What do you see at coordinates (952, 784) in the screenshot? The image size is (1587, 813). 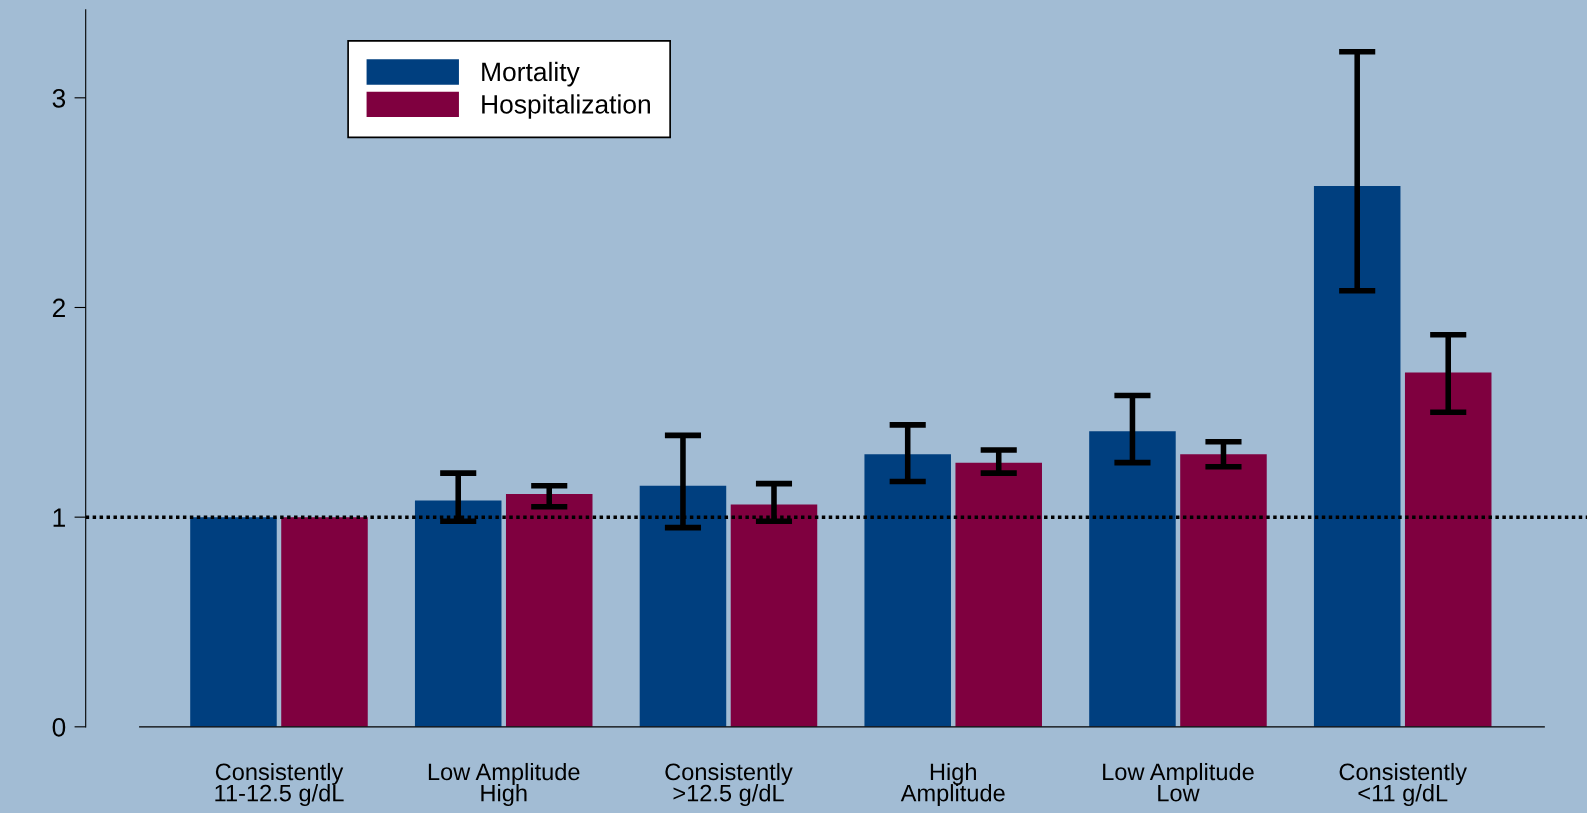 I see `x-tick-label: High Amplitude` at bounding box center [952, 784].